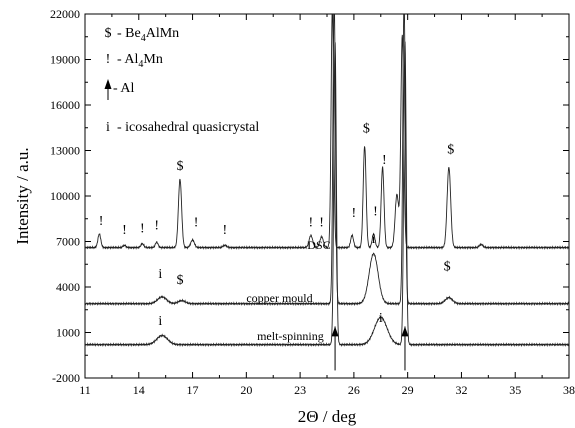  Describe the element at coordinates (279, 298) in the screenshot. I see `series-label: copper mould` at that location.